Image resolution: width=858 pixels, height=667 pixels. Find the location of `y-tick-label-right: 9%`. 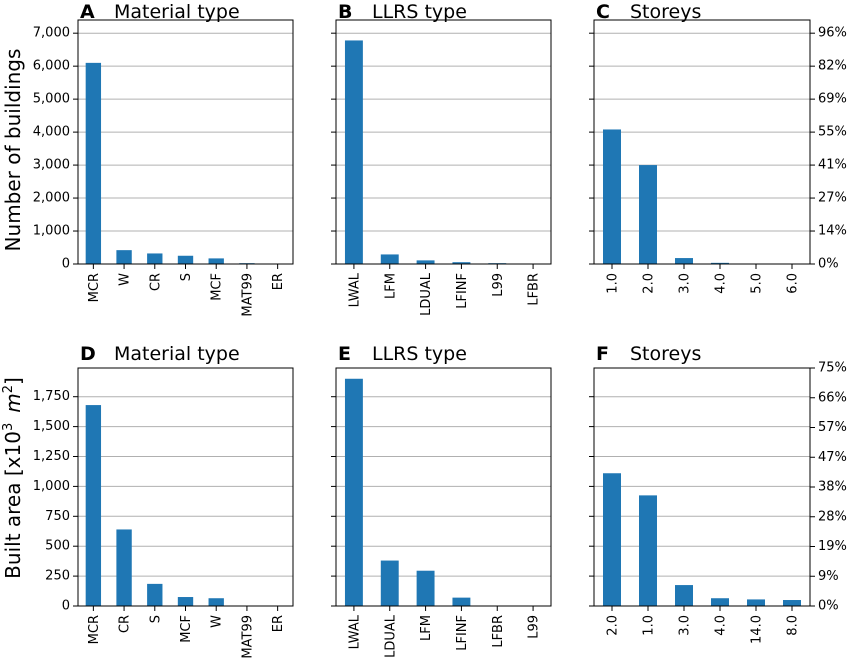

y-tick-label-right: 9% is located at coordinates (828, 576).